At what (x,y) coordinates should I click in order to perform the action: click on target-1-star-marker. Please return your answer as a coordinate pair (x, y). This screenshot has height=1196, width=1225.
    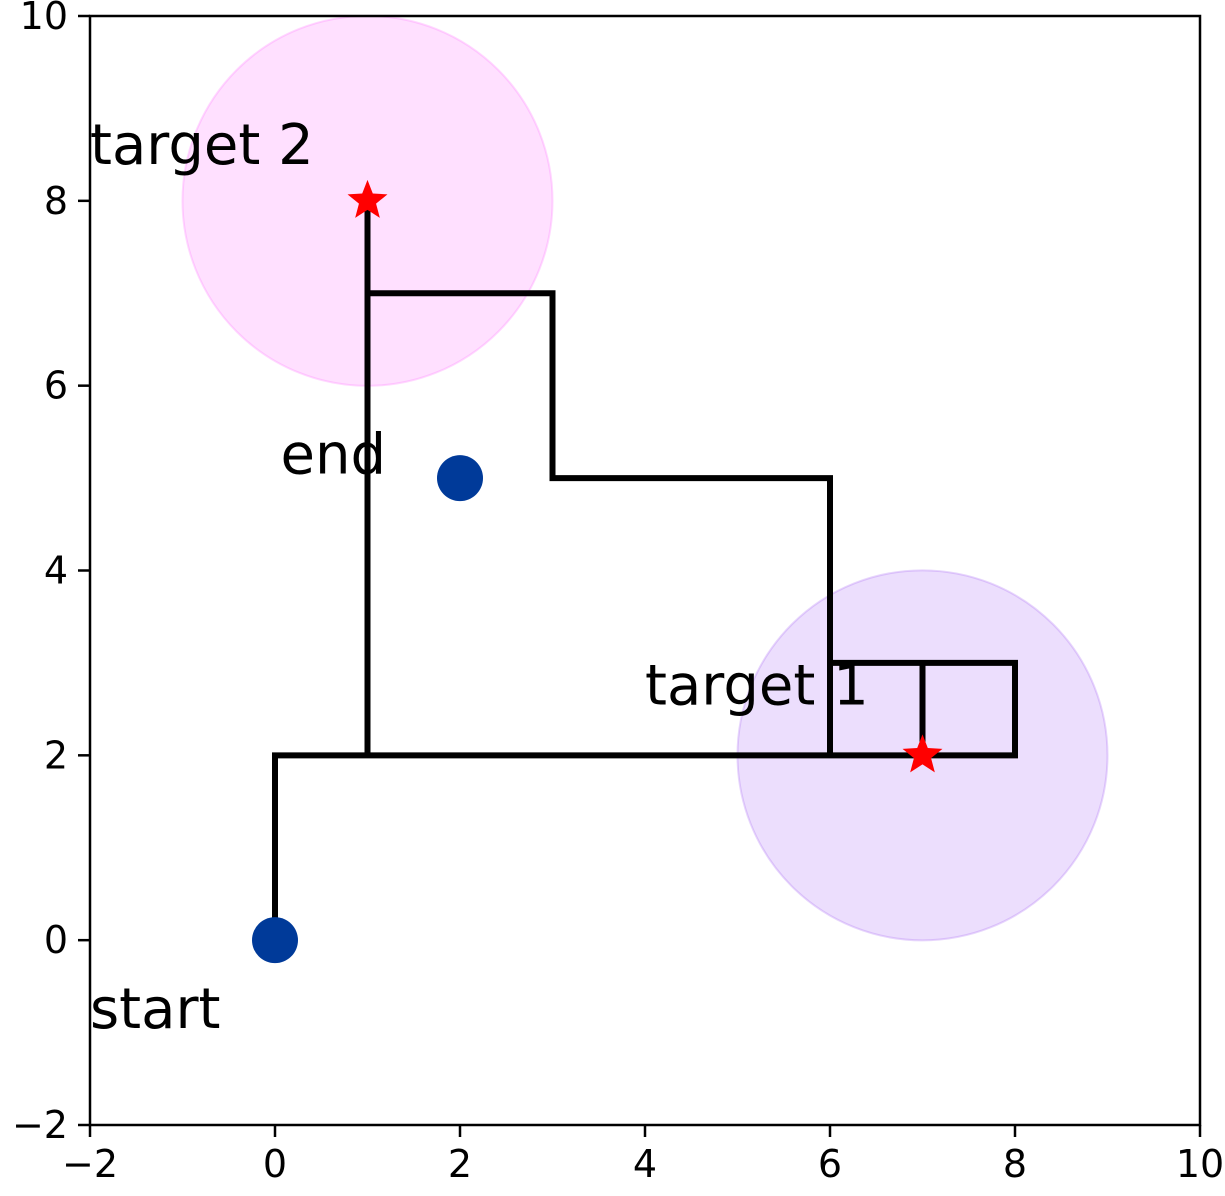
    Looking at the image, I should click on (922, 753).